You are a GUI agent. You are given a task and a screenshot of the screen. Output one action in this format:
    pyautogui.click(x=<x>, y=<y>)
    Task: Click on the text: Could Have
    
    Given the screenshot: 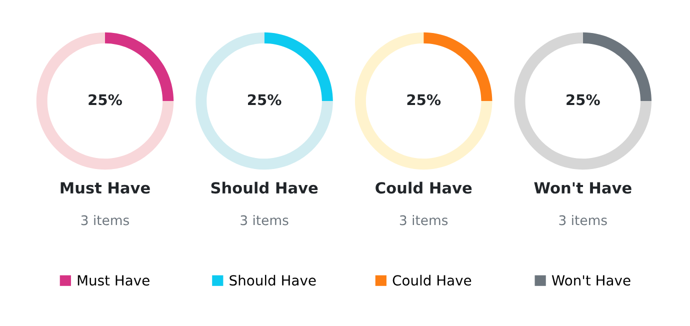 What is the action you would take?
    pyautogui.click(x=424, y=188)
    